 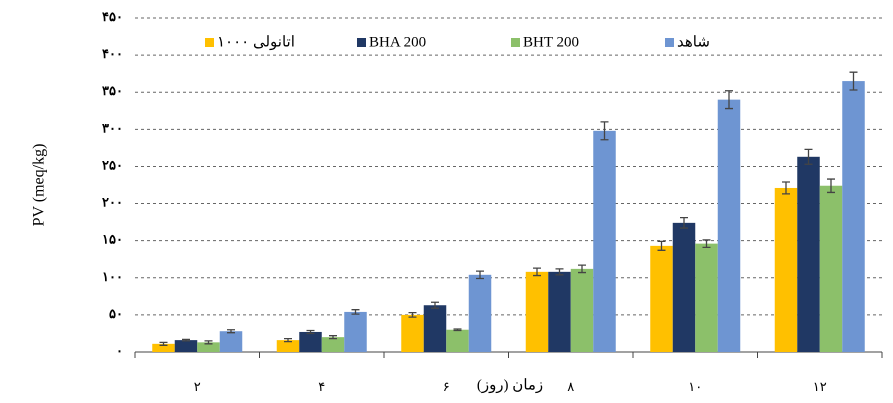 What do you see at coordinates (570, 386) in the screenshot?
I see `x-tick-label: ۸` at bounding box center [570, 386].